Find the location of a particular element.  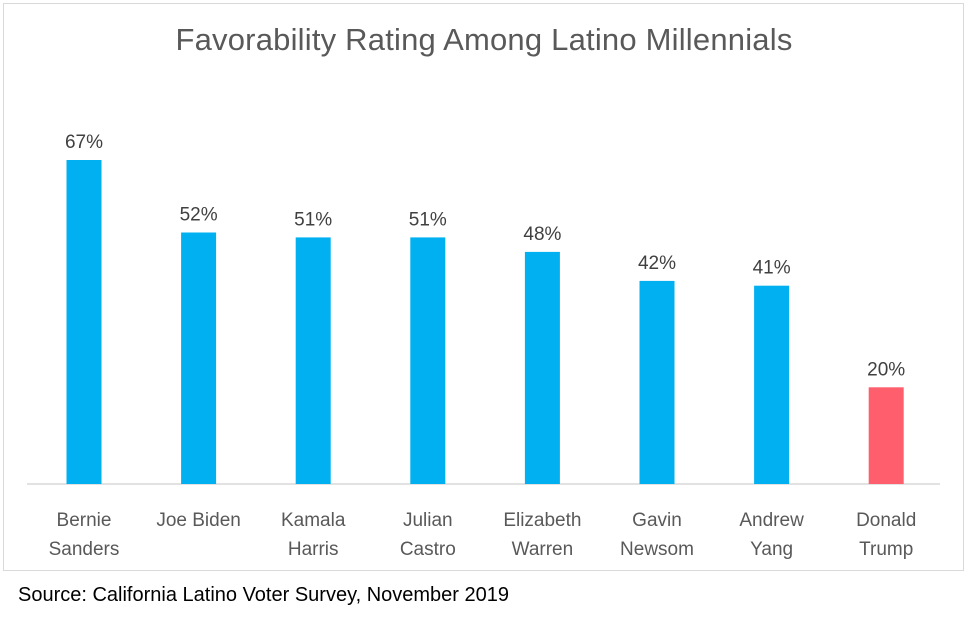

value-label-5: 42% is located at coordinates (657, 263).